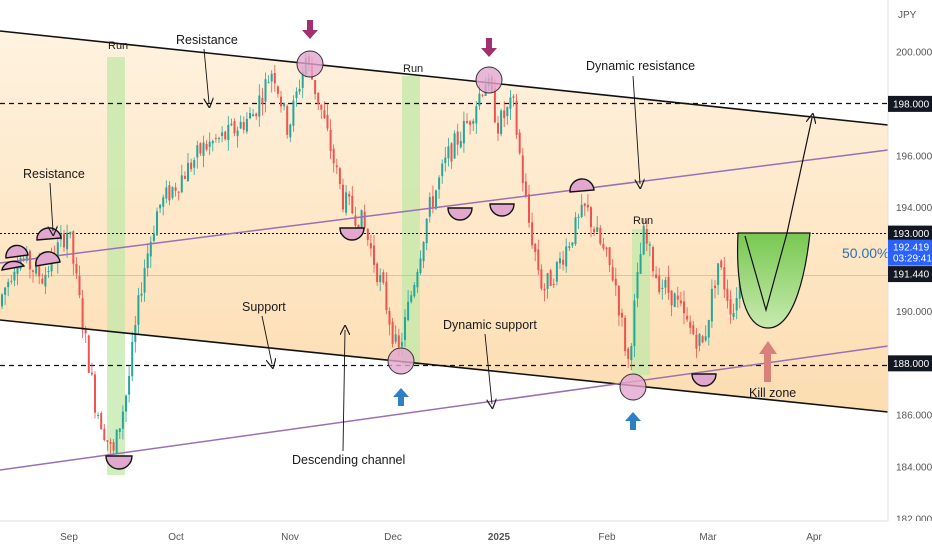 This screenshot has width=932, height=550. I want to click on touch-circle-dec-top, so click(489, 80).